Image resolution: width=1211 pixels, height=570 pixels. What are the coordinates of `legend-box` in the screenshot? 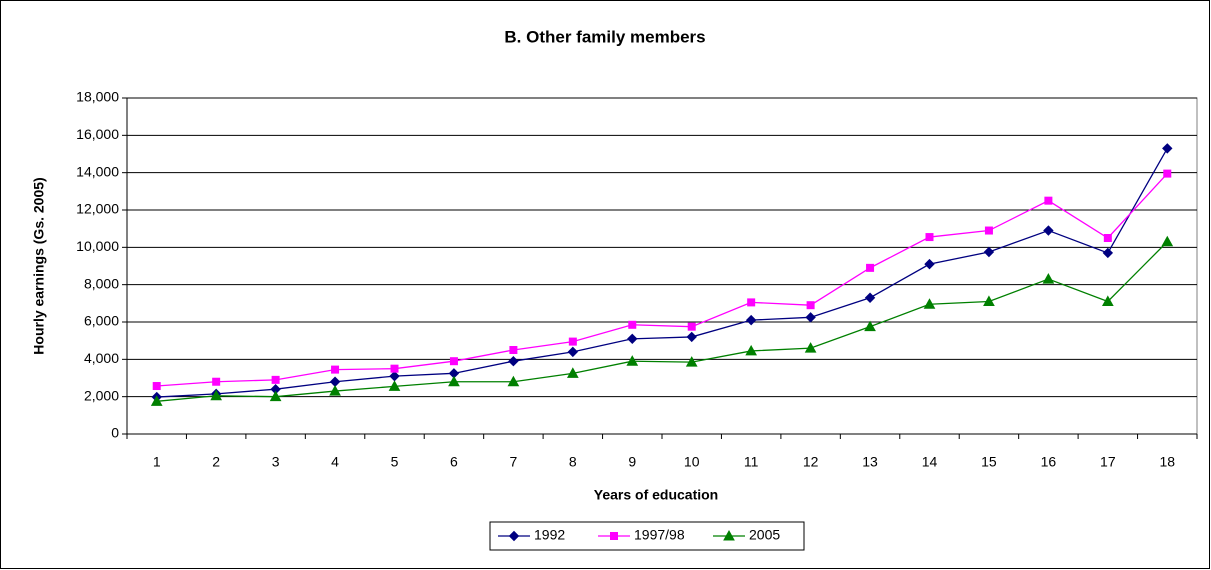 It's located at (647, 536).